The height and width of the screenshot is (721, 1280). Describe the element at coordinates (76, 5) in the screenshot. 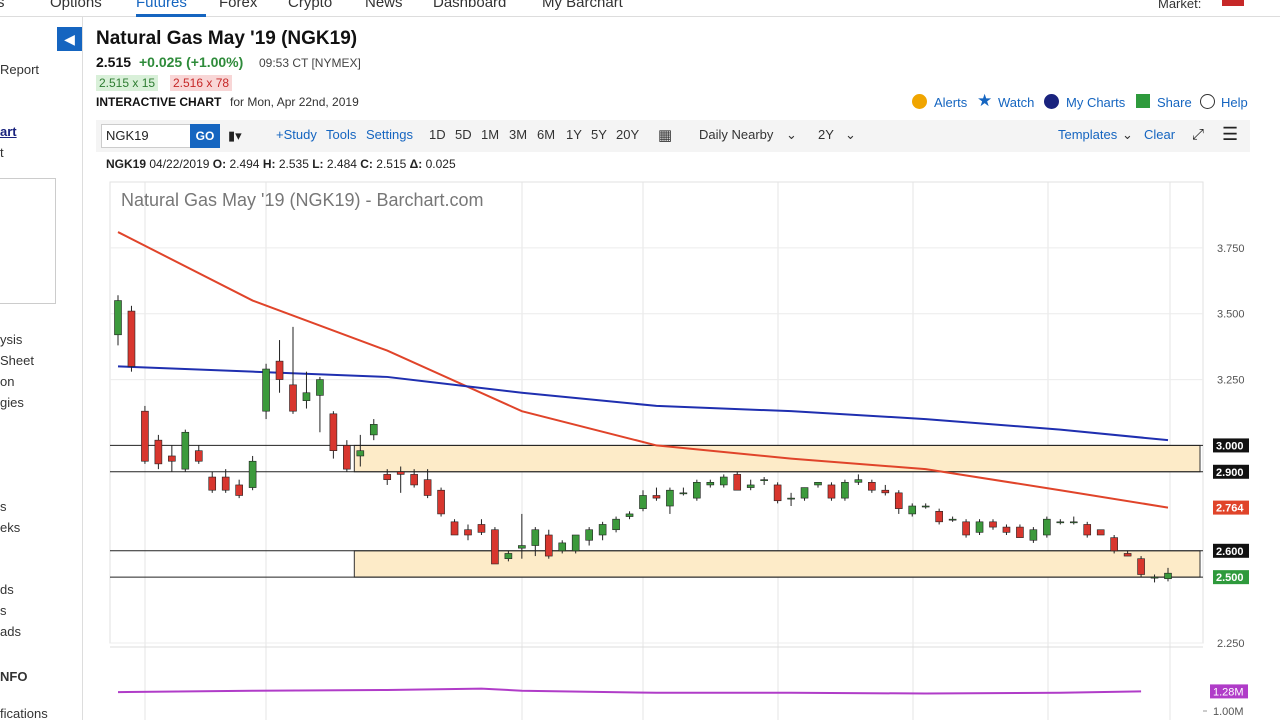

I see `nav-item: Options` at that location.